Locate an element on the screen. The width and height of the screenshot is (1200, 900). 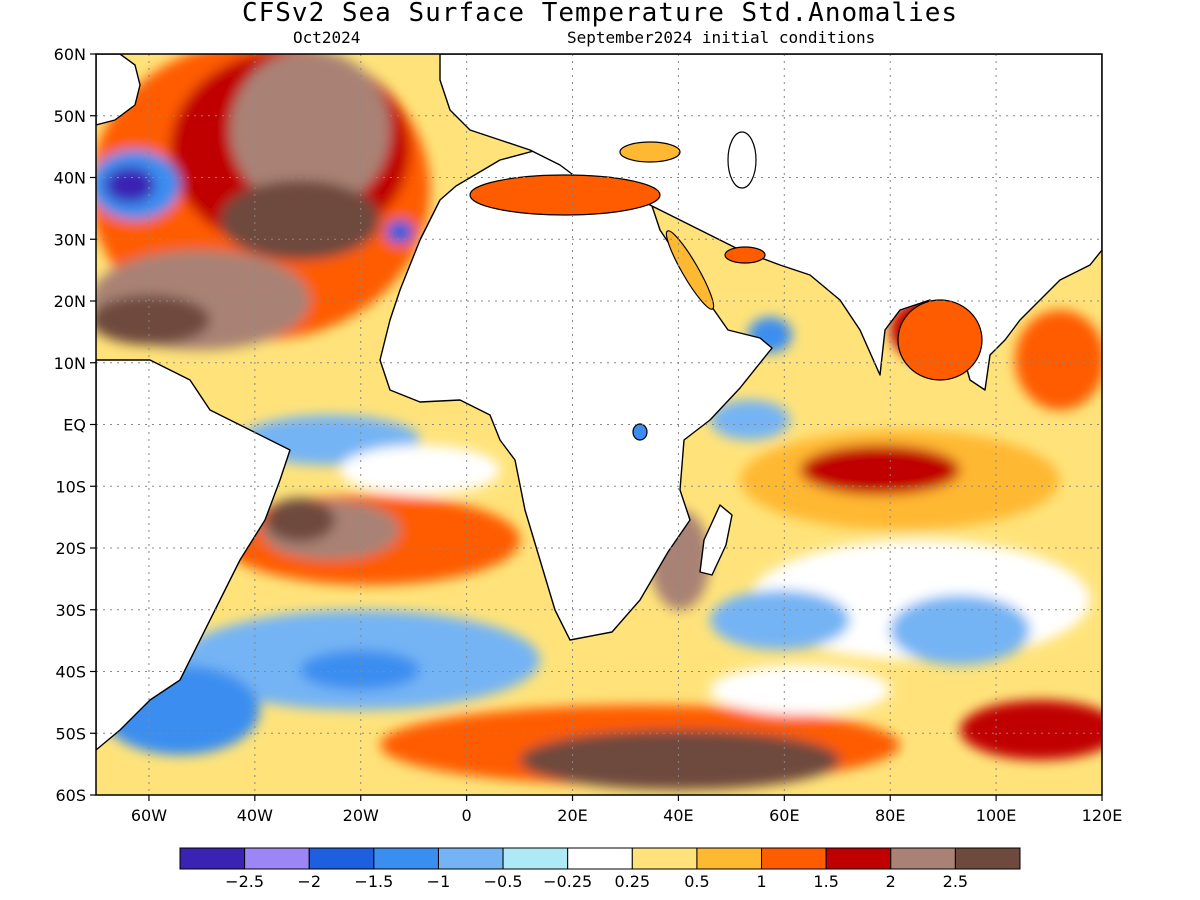
colorbar-label: −2.5 is located at coordinates (244, 881).